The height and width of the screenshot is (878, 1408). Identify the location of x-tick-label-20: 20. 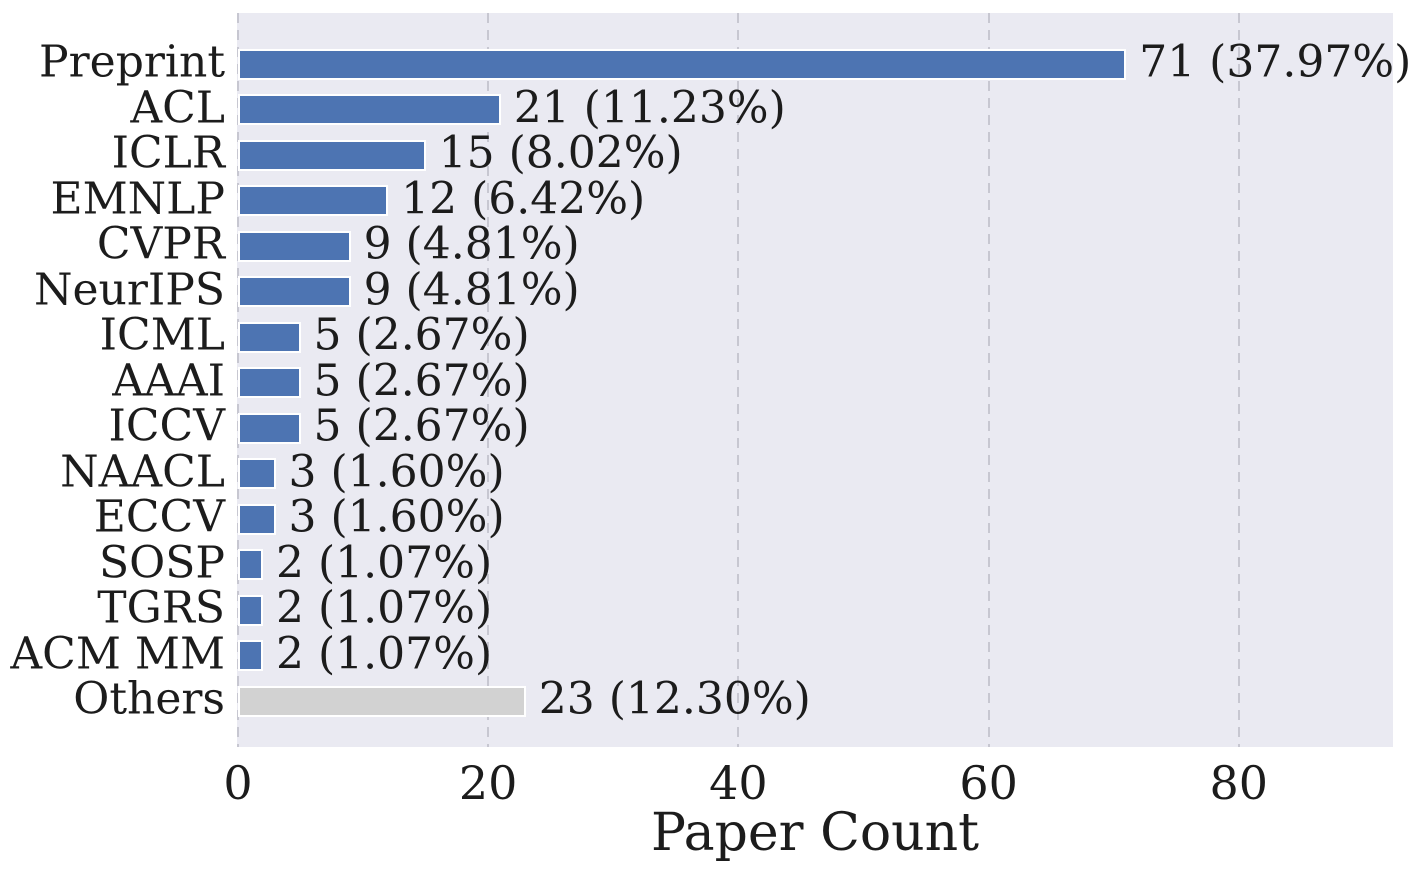
(488, 783).